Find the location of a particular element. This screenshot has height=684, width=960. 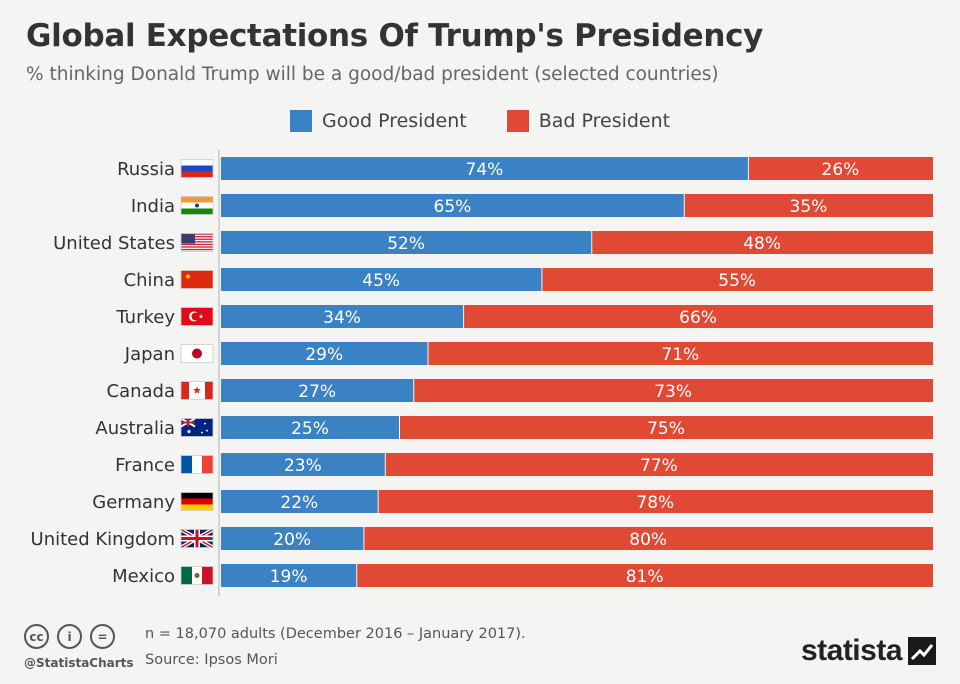

data-label-good: 74% is located at coordinates (485, 170).